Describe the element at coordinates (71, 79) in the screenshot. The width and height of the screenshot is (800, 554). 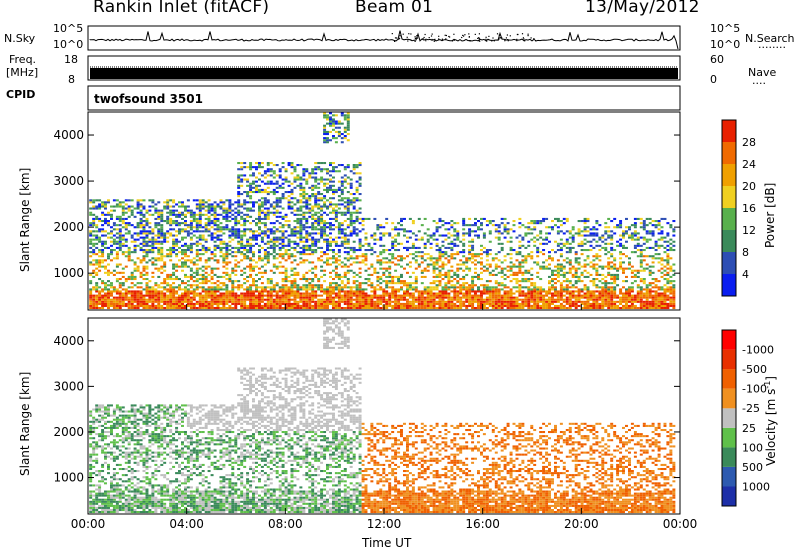
I see `freq-tick-bottom: 8` at that location.